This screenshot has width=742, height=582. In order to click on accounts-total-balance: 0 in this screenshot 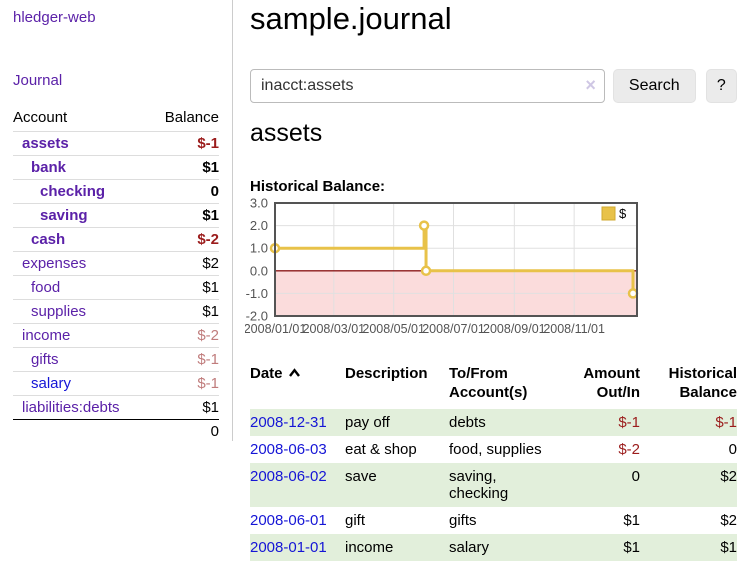, I will do `click(184, 431)`.